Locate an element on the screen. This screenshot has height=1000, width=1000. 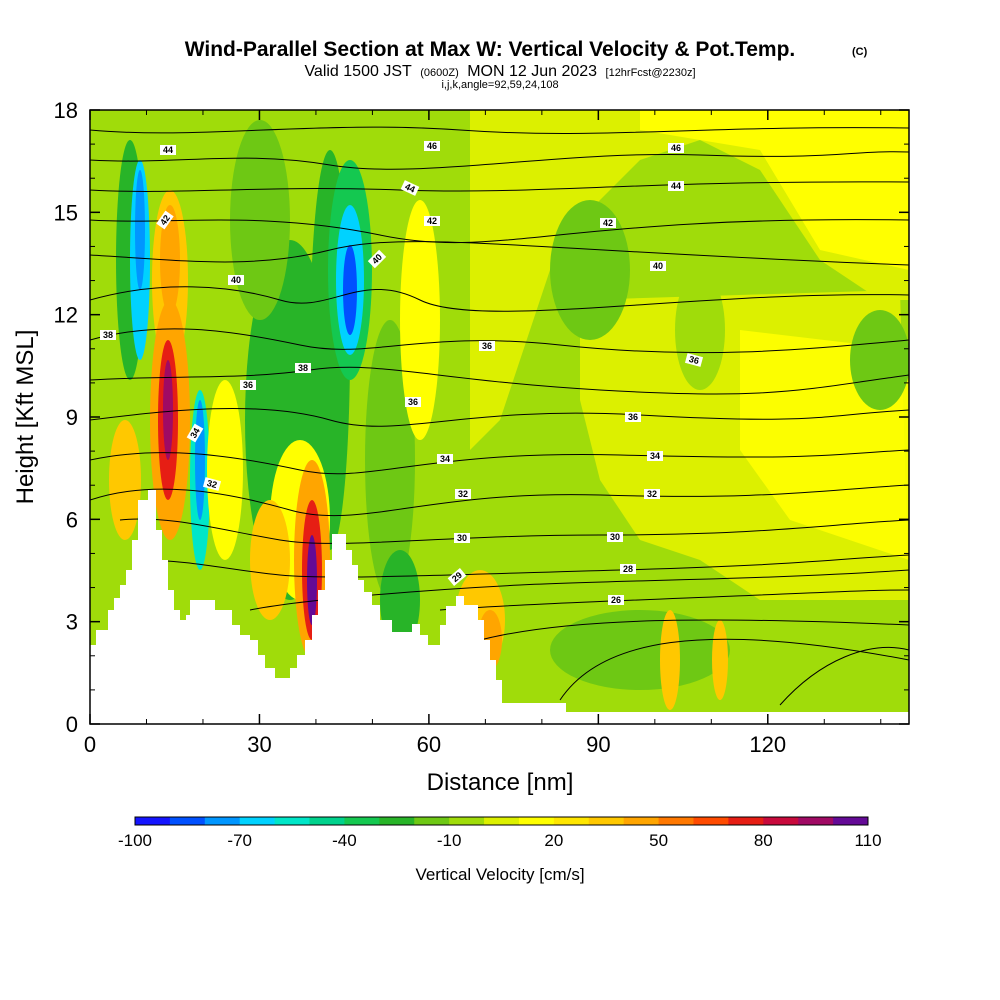
y-tick-label: 12 is located at coordinates (66, 315).